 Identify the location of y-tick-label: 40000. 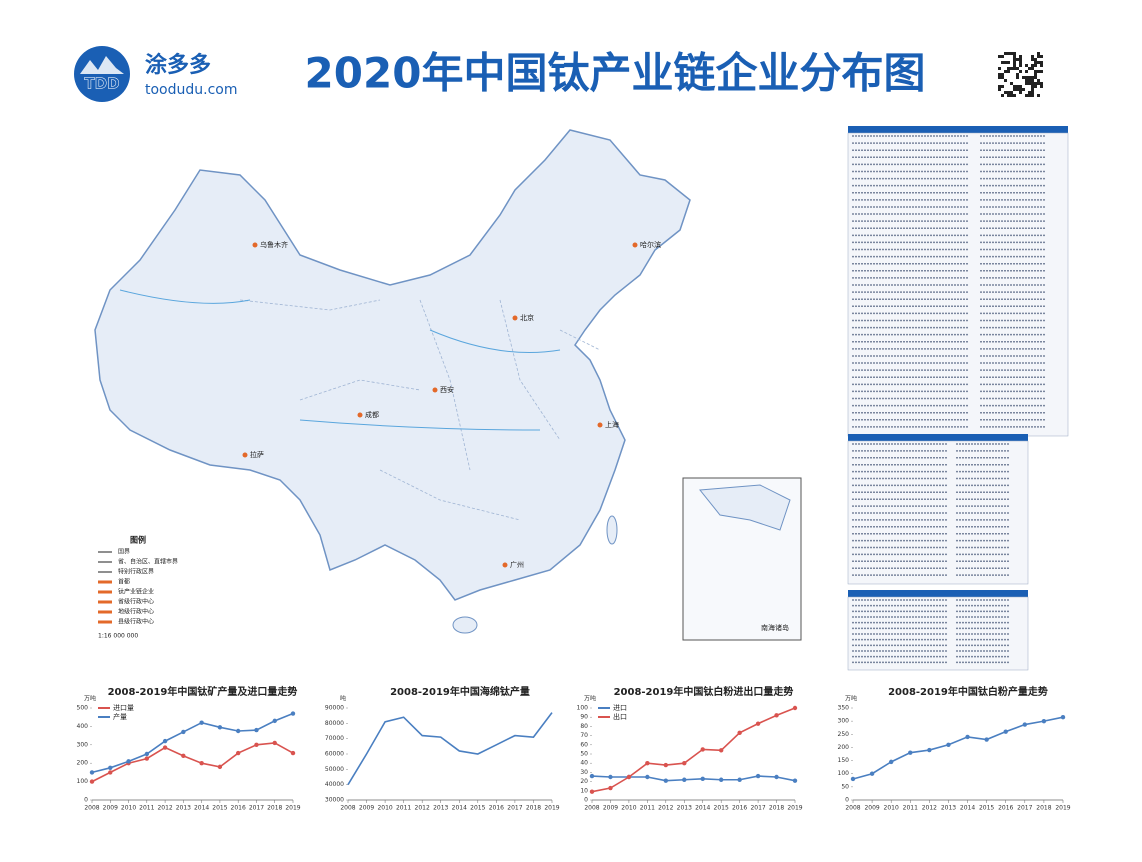
(334, 784).